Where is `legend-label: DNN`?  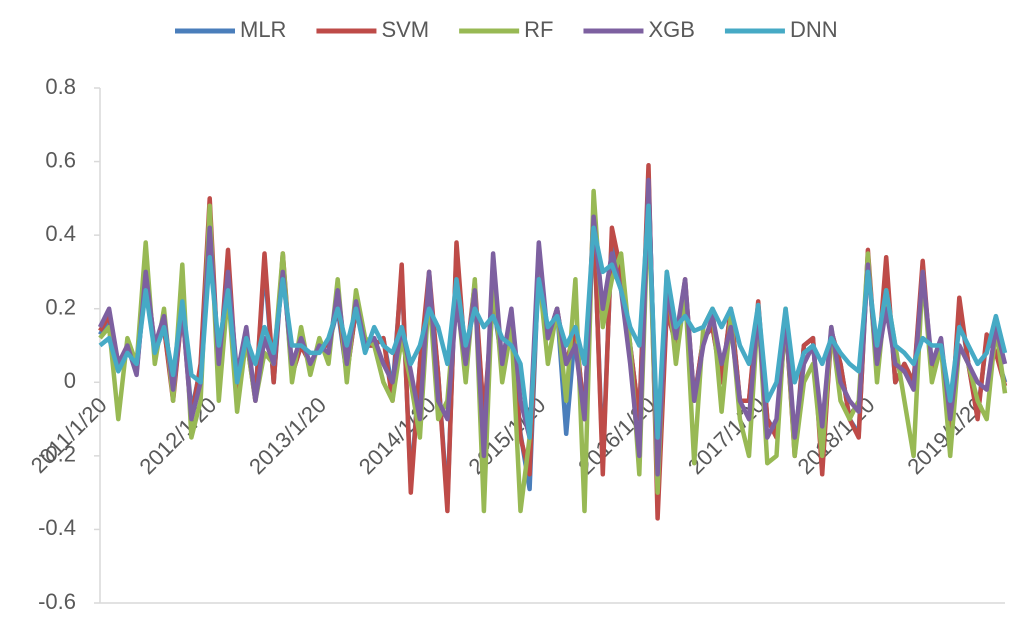 legend-label: DNN is located at coordinates (814, 29).